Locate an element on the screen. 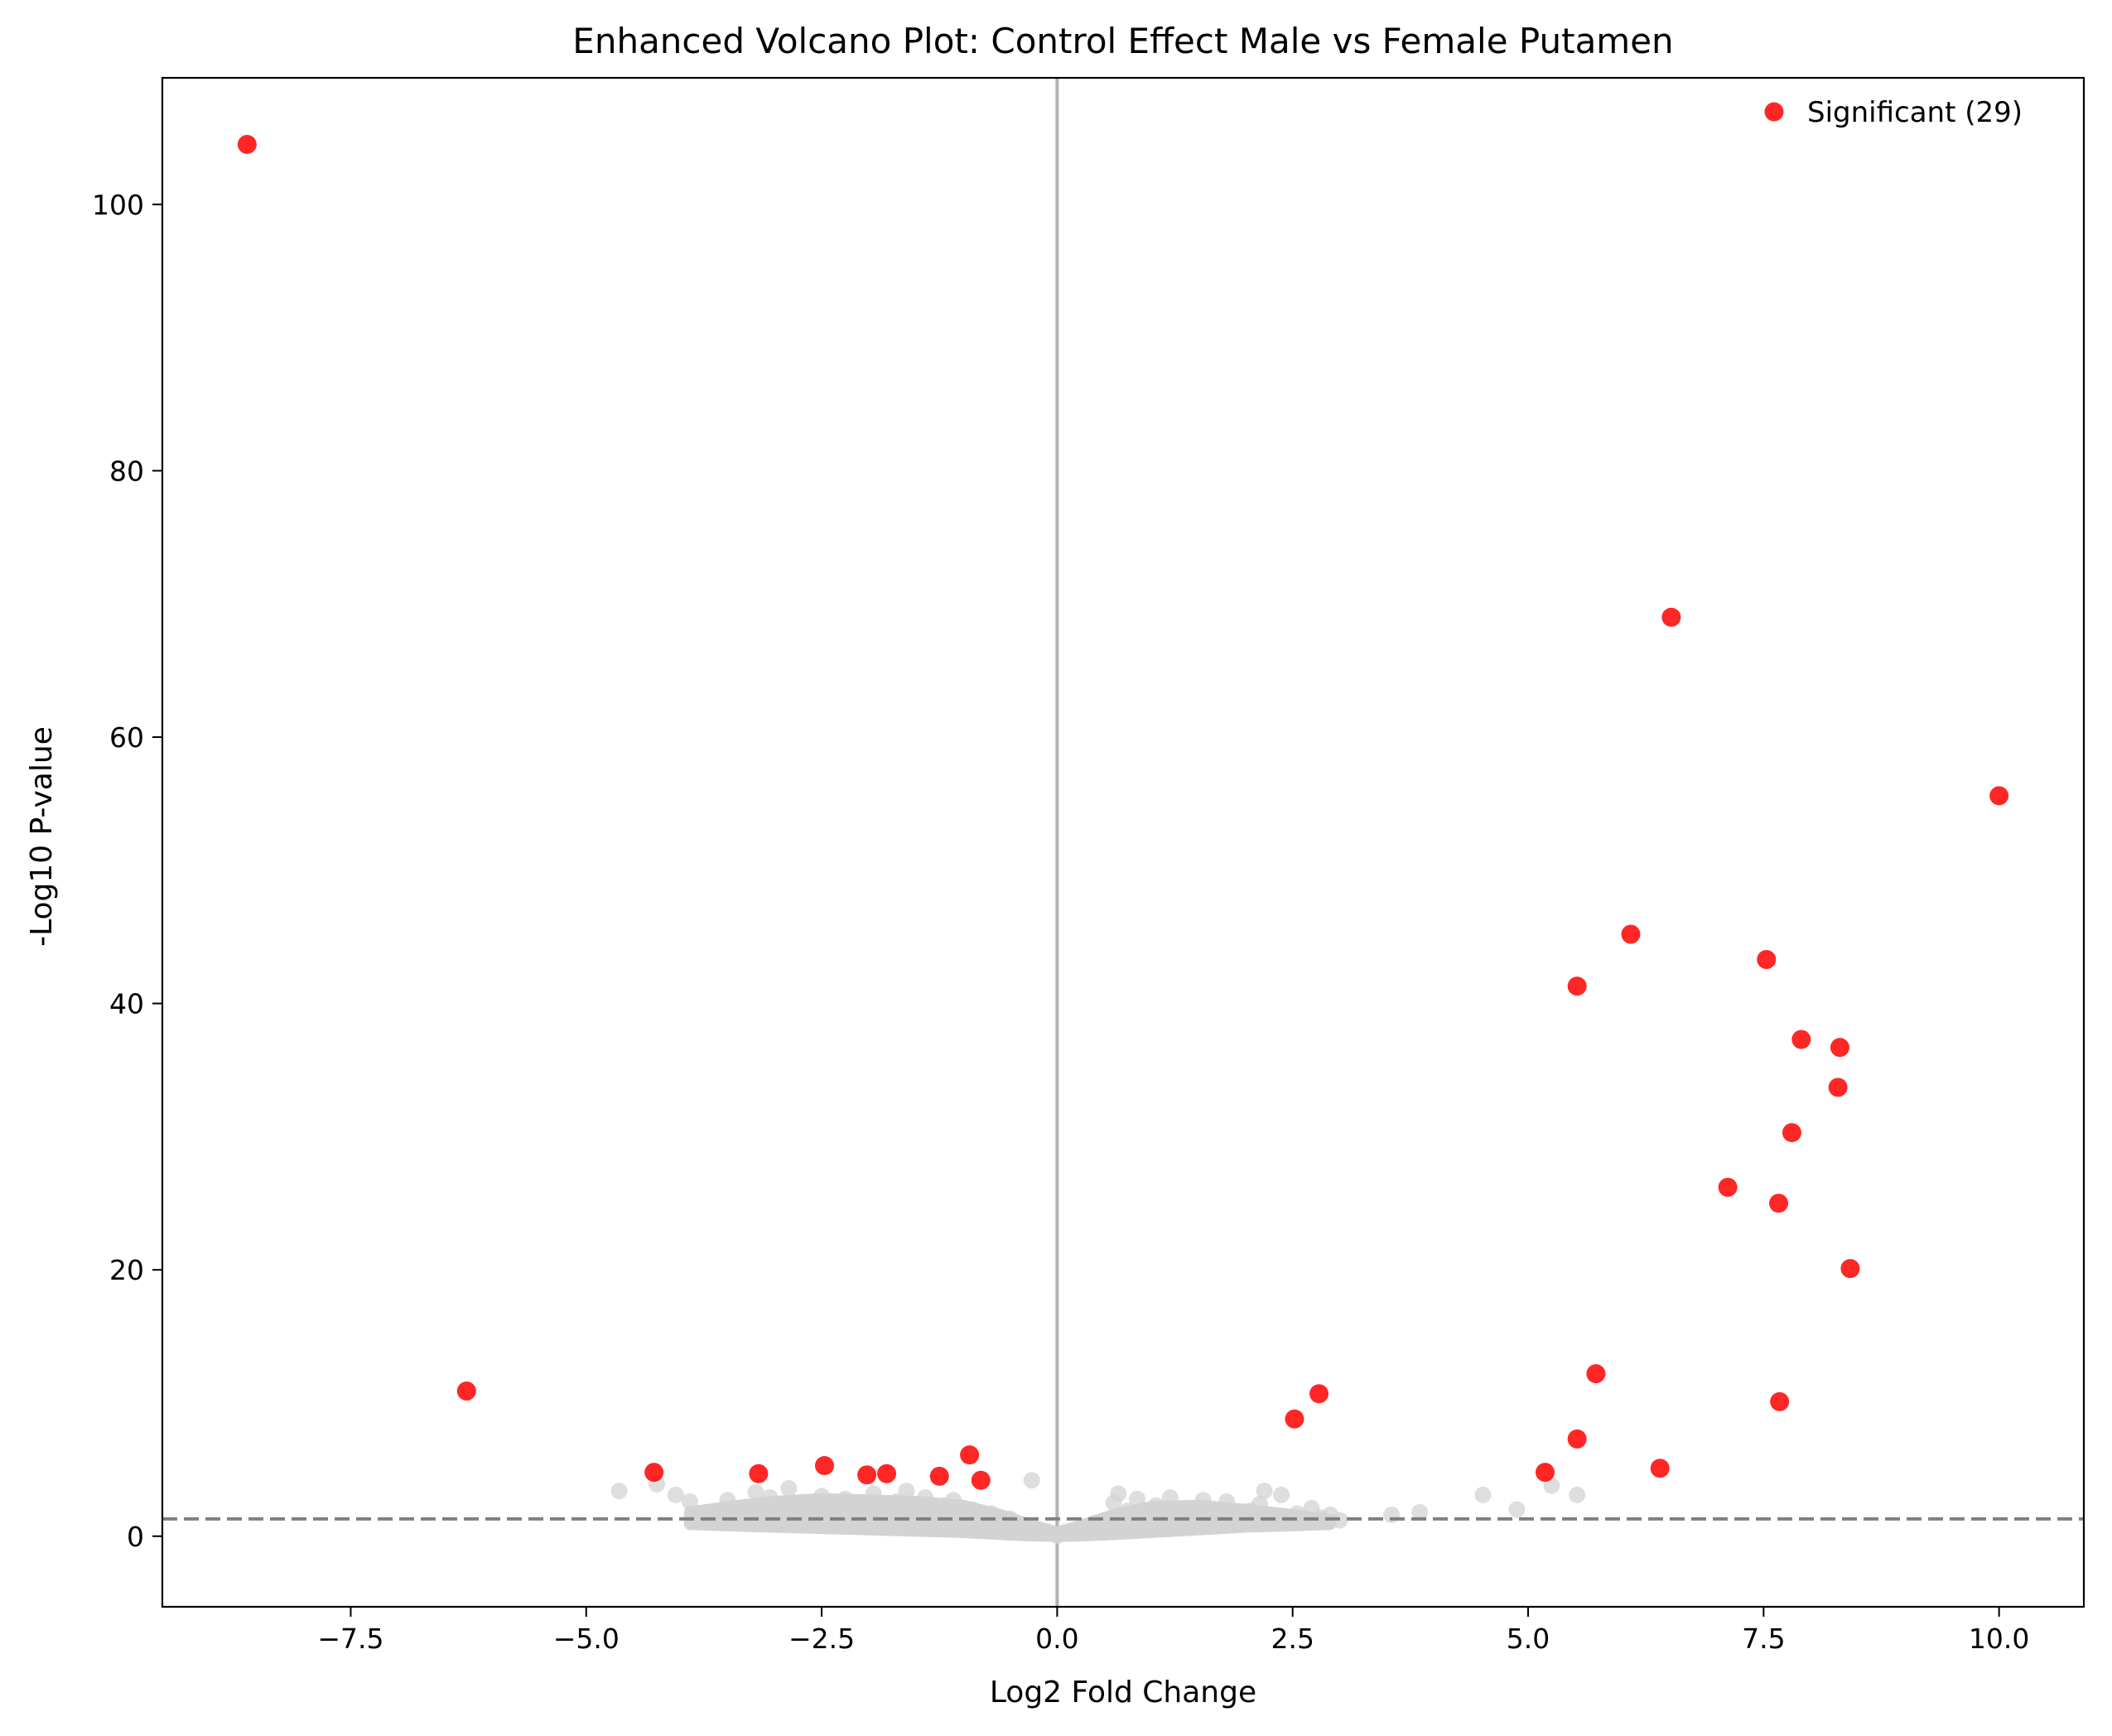  x-tick-label: −5.0 is located at coordinates (586, 1639).